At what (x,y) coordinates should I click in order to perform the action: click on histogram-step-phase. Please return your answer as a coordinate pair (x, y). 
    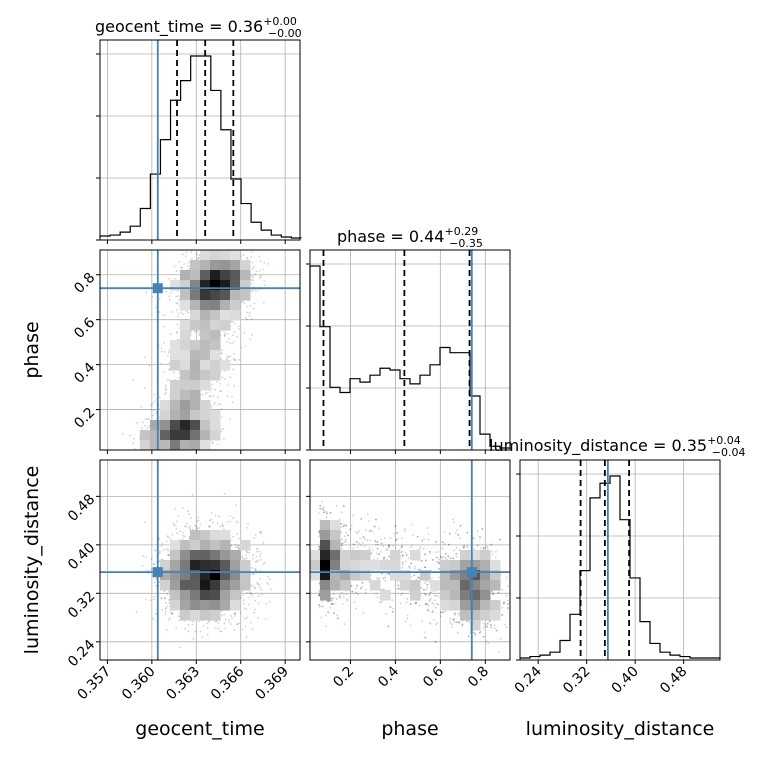
    Looking at the image, I should click on (409, 357).